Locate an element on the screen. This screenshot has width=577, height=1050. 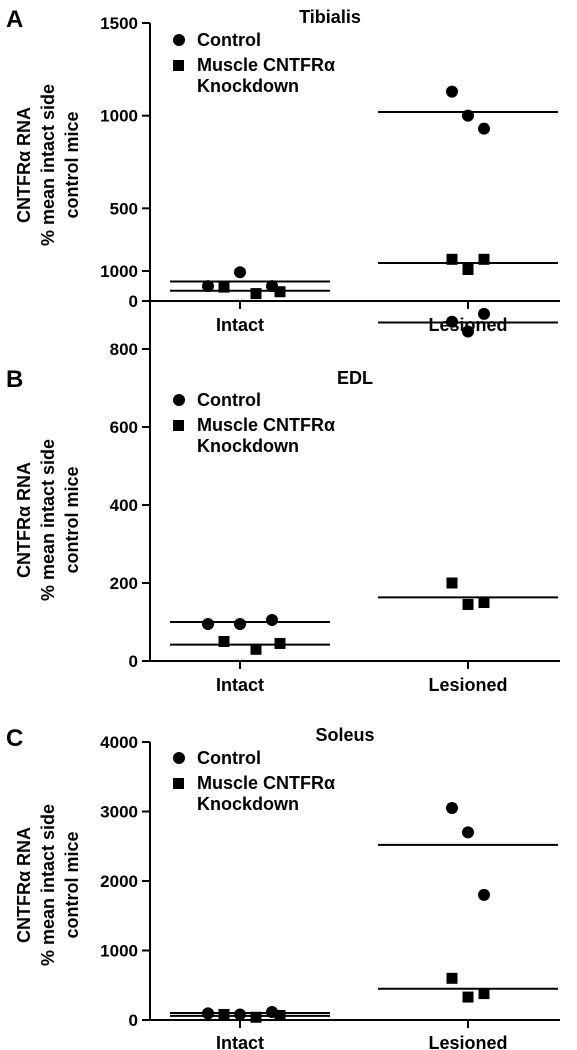
chart-title: EDL is located at coordinates (355, 378).